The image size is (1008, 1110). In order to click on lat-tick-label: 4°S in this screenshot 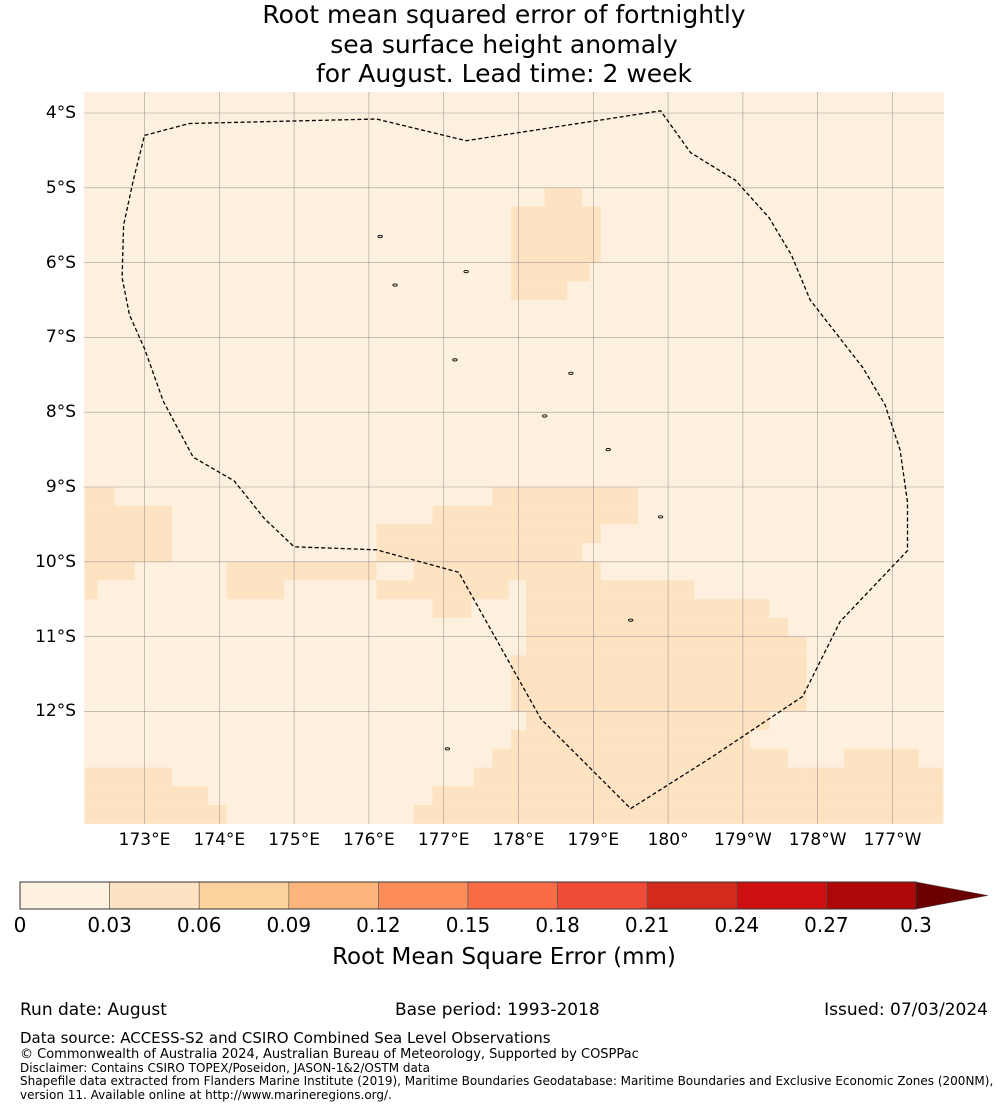, I will do `click(60, 113)`.